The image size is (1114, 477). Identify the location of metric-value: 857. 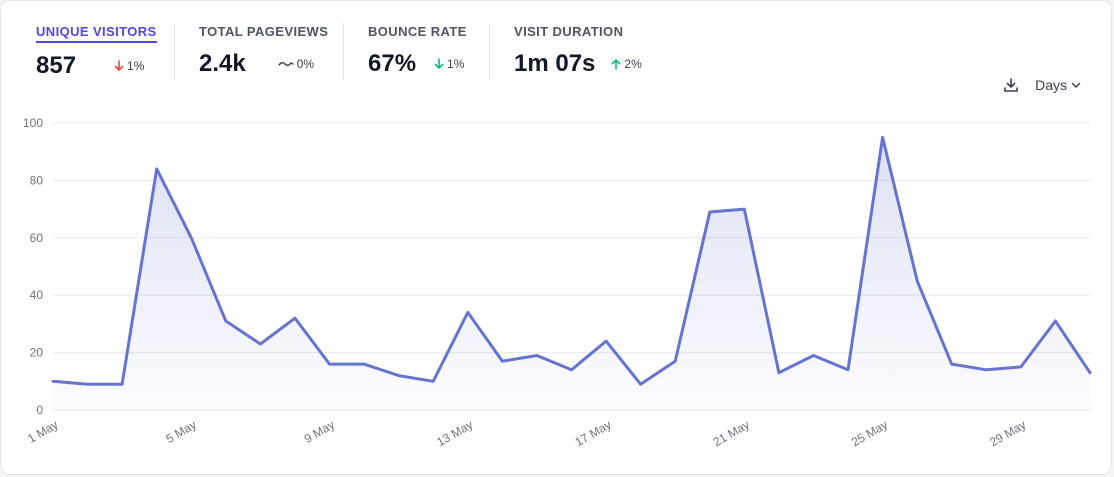
(56, 65).